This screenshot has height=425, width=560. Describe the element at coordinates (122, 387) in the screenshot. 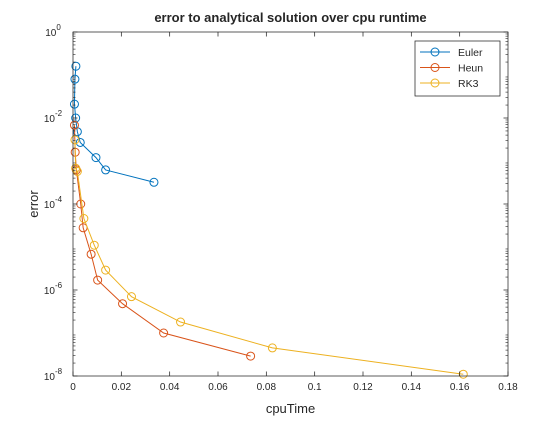

I see `x-tick-label: 0.02` at that location.